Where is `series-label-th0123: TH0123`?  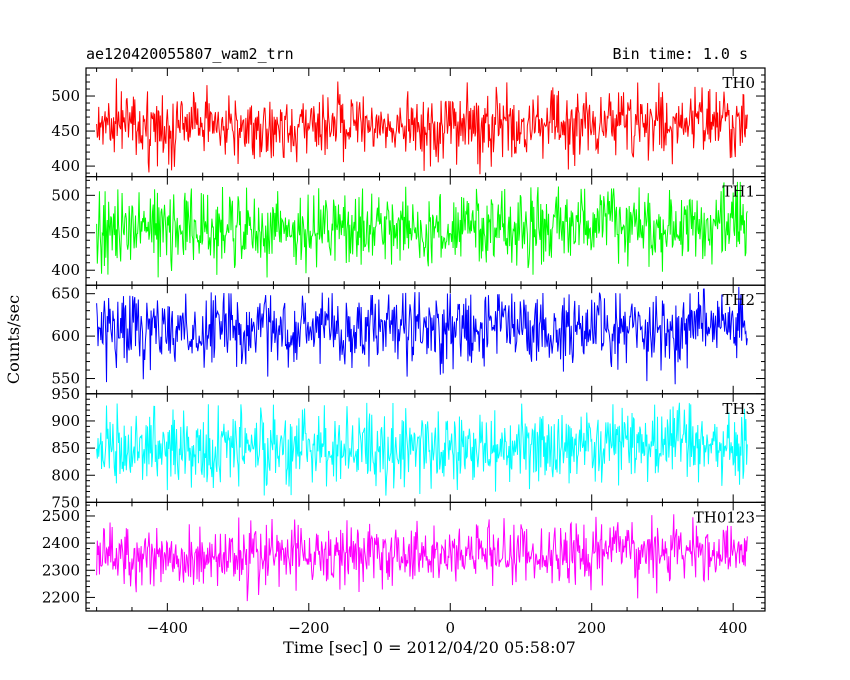
series-label-th0123: TH0123 is located at coordinates (724, 517).